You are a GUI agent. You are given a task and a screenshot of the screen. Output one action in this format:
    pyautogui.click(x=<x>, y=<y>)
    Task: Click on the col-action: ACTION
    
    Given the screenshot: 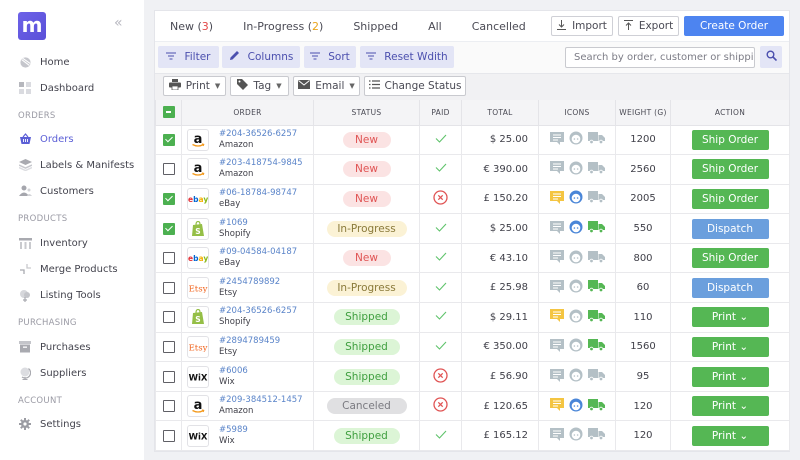 What is the action you would take?
    pyautogui.click(x=730, y=113)
    